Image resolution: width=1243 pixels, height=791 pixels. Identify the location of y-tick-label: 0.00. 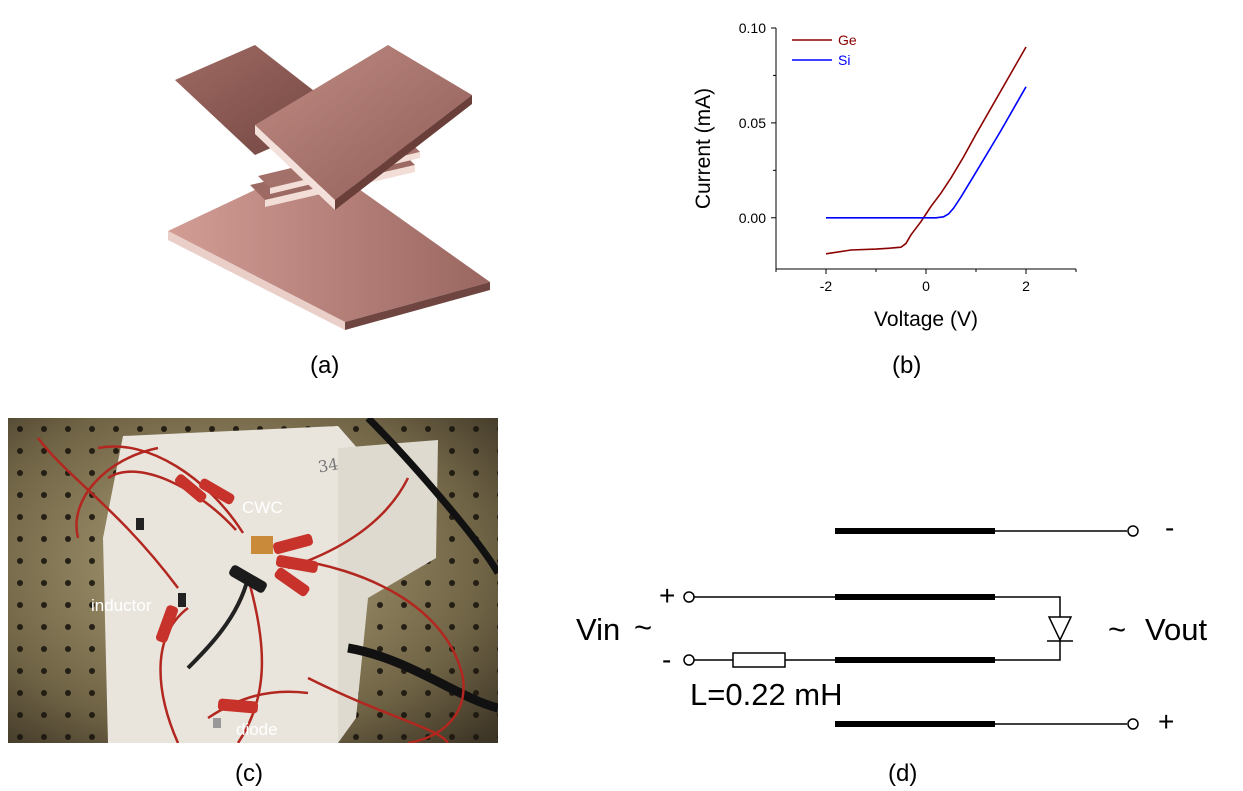
(752, 218).